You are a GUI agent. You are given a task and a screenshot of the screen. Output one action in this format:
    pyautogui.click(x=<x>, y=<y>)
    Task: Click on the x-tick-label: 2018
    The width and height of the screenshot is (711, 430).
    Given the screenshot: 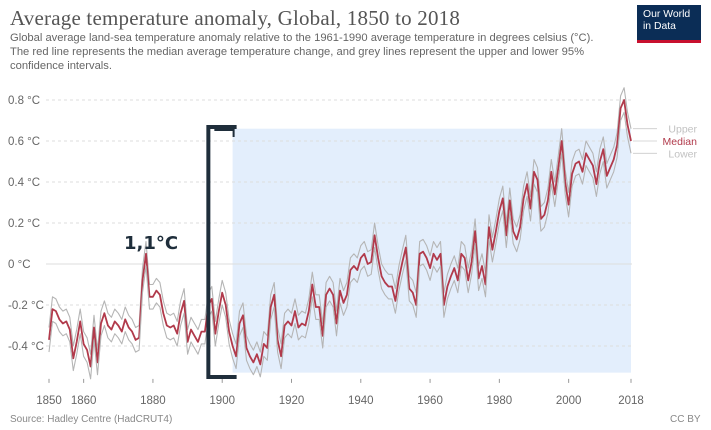 What is the action you would take?
    pyautogui.click(x=631, y=401)
    